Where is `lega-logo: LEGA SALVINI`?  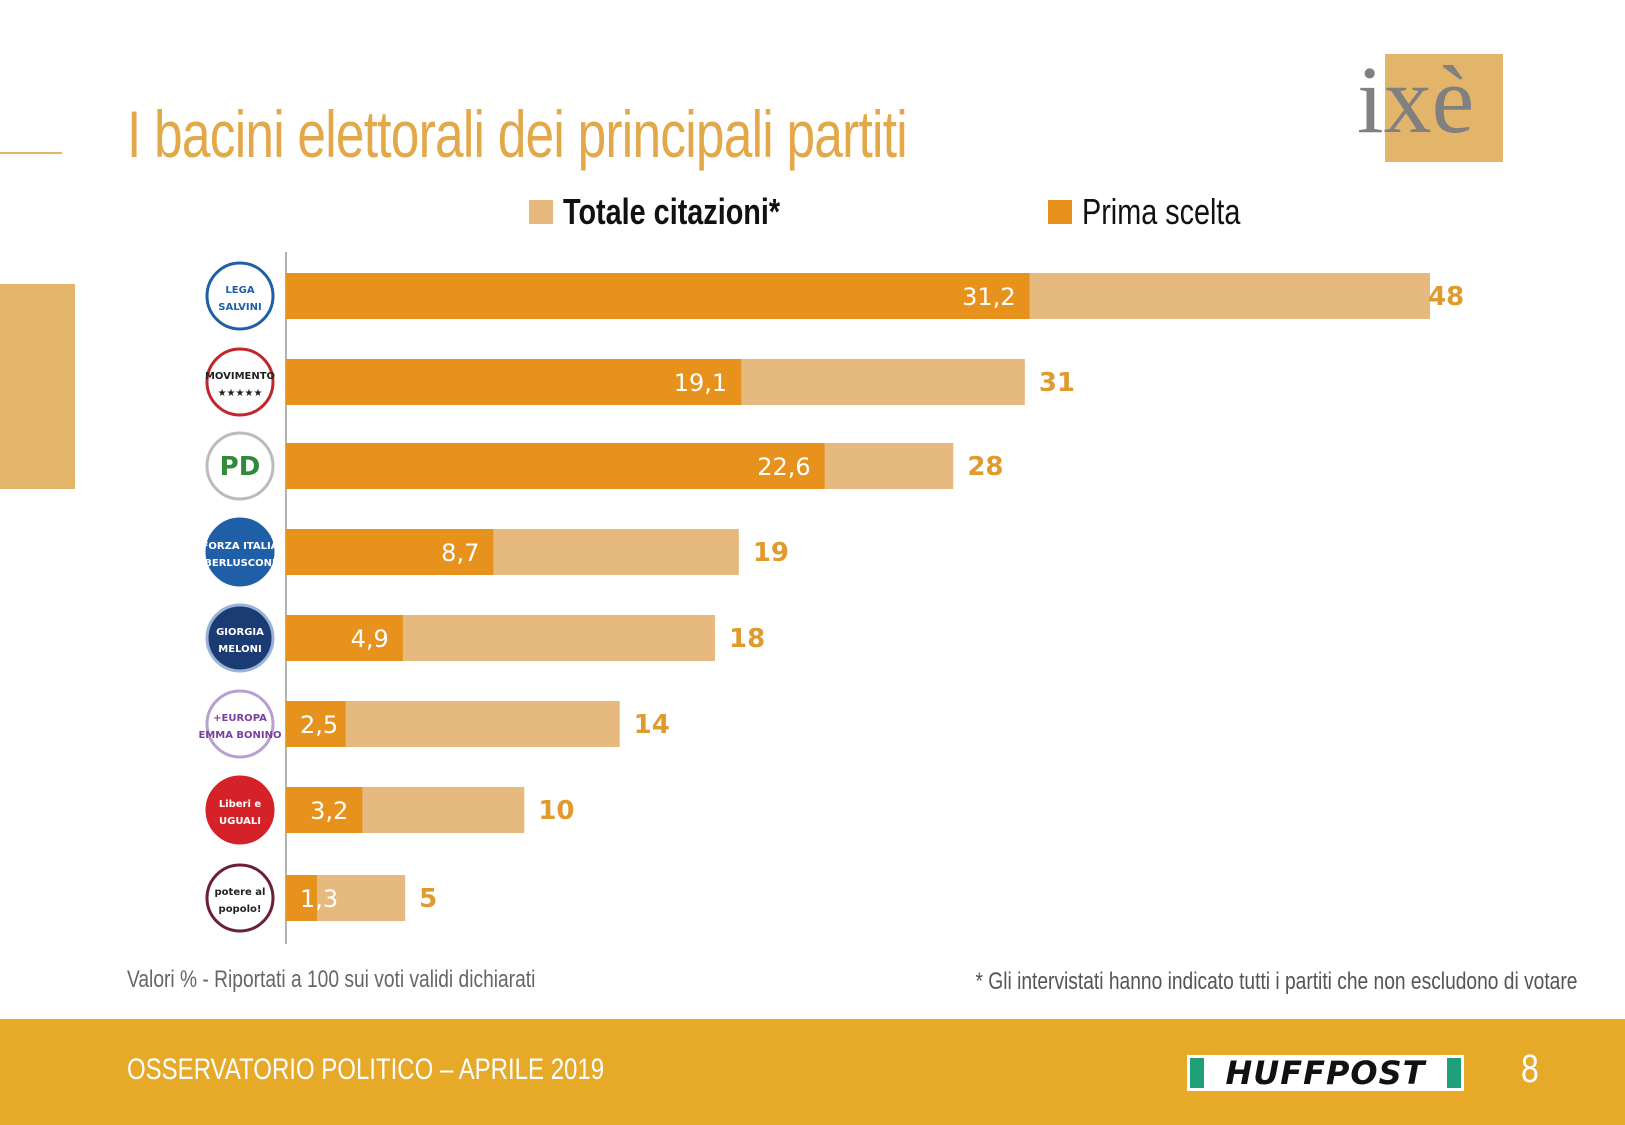 lega-logo: LEGA SALVINI is located at coordinates (240, 296).